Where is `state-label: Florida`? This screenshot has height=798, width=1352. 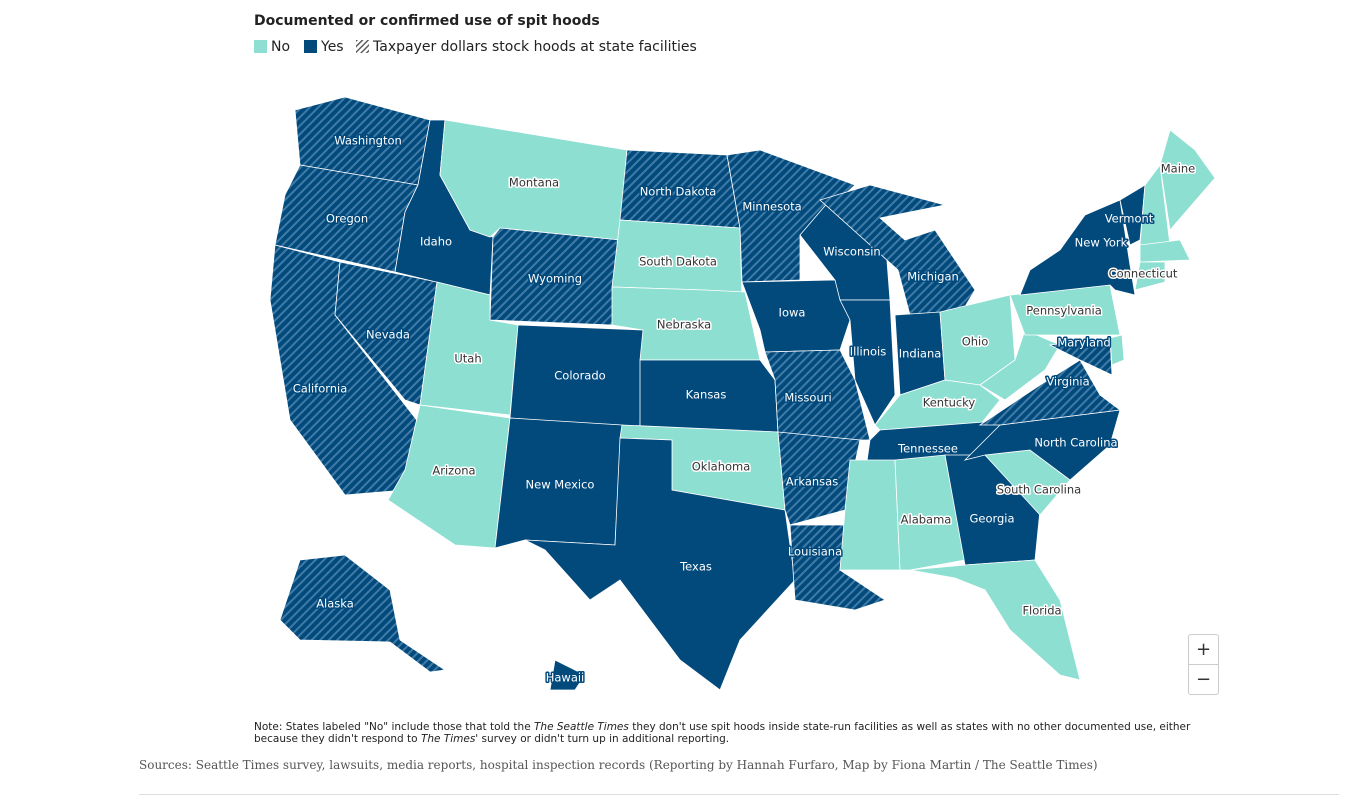
state-label: Florida is located at coordinates (1041, 611).